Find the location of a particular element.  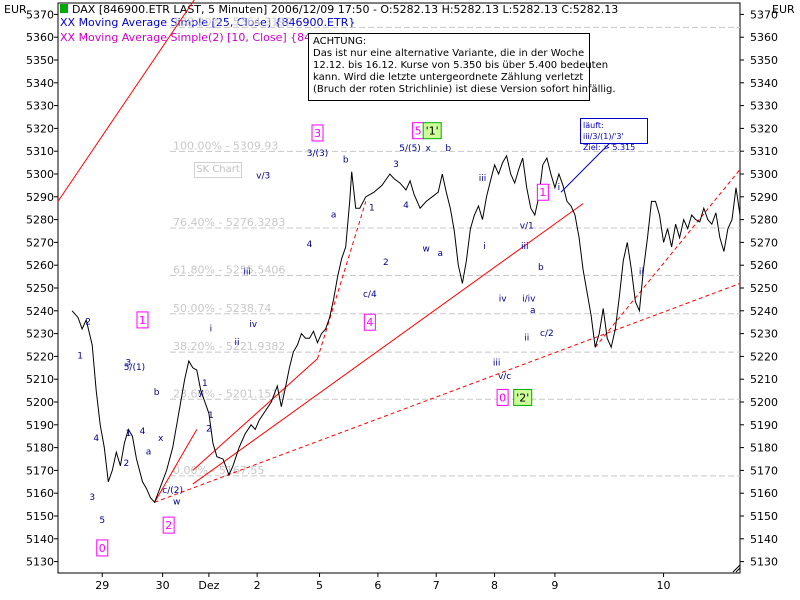

y-tick-label-right: 5320 is located at coordinates (764, 128).